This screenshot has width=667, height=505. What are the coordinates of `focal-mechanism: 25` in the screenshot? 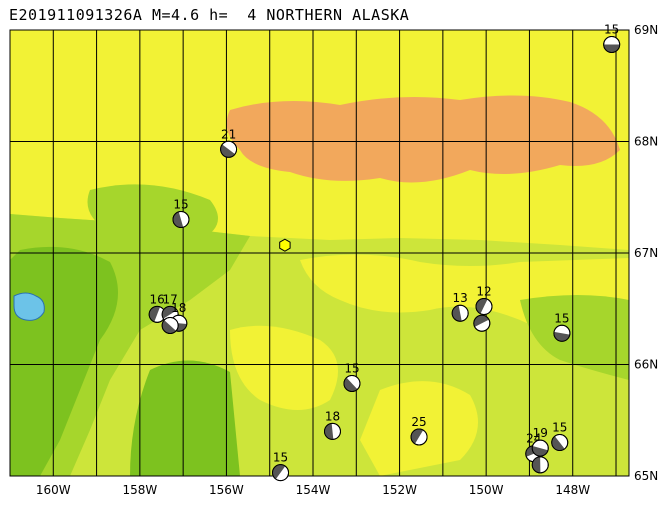 It's located at (419, 430).